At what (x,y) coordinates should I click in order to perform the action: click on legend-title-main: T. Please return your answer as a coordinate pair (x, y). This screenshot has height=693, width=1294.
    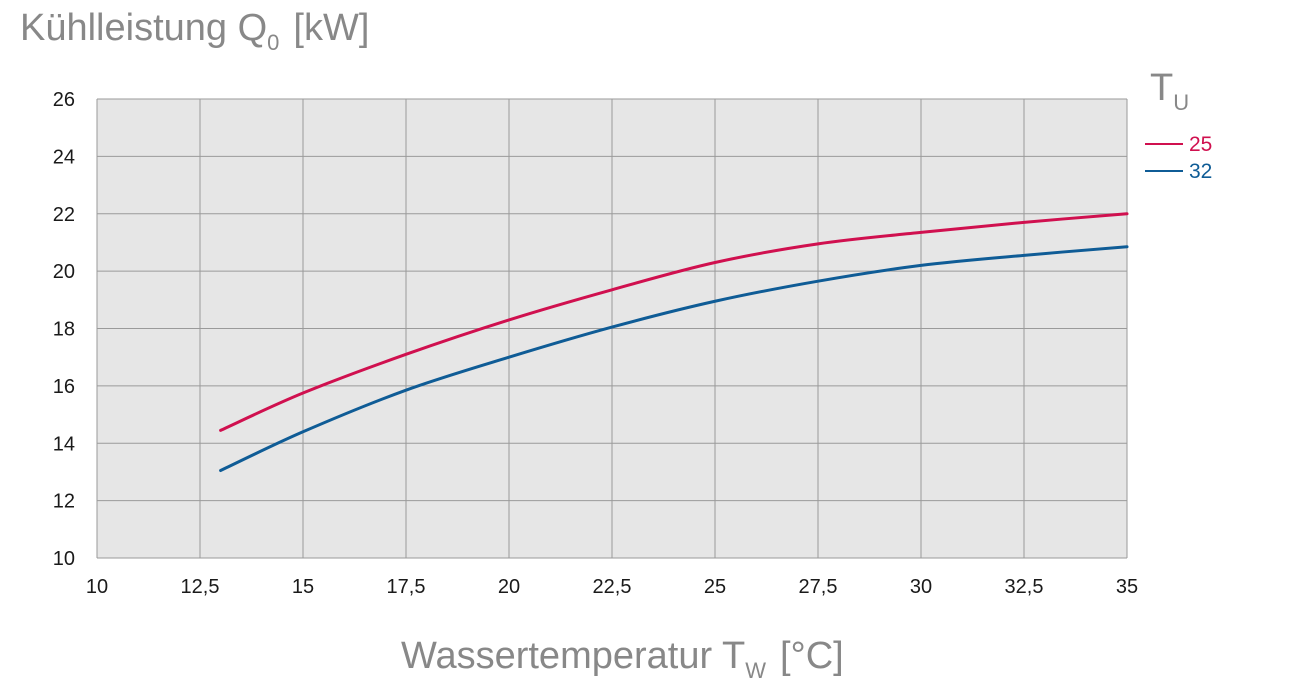
    Looking at the image, I should click on (1161, 88).